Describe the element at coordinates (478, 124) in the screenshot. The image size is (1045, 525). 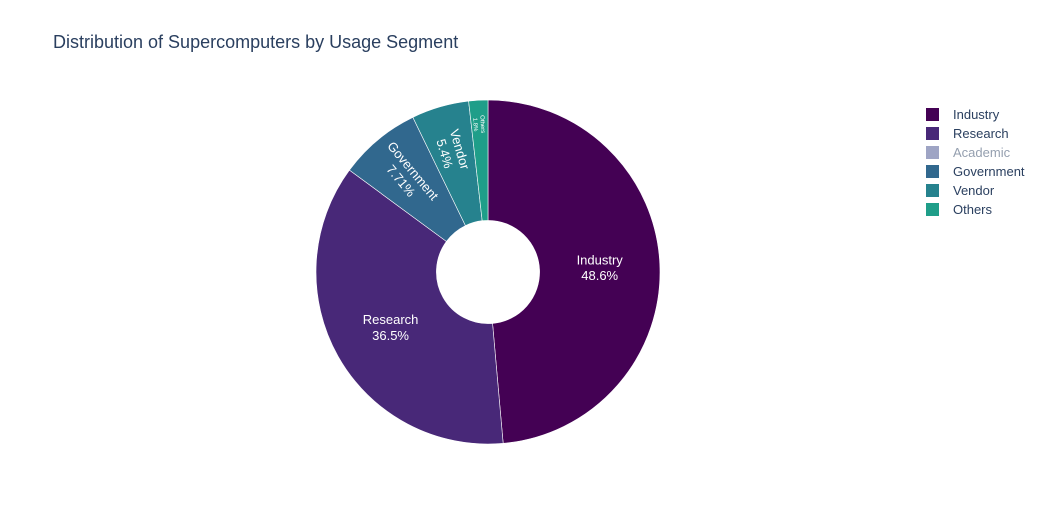
I see `slice-label-others: Others1.8%` at that location.